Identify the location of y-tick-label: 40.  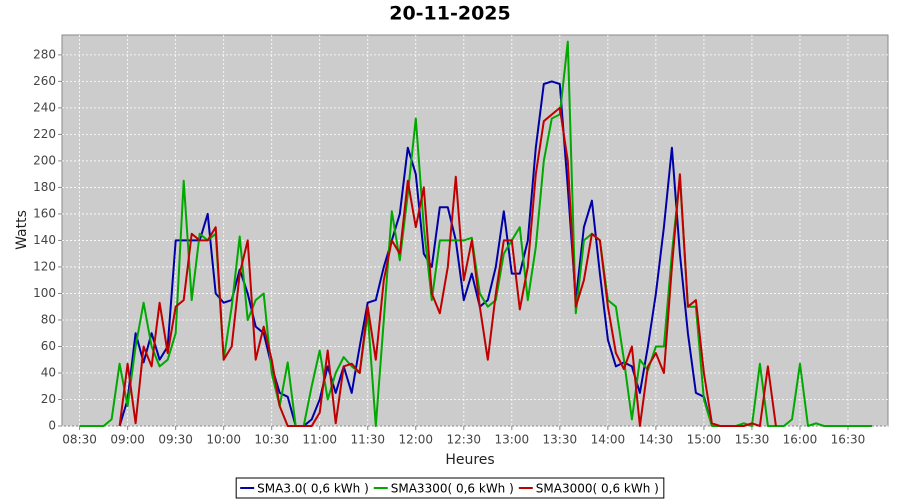
(48, 372).